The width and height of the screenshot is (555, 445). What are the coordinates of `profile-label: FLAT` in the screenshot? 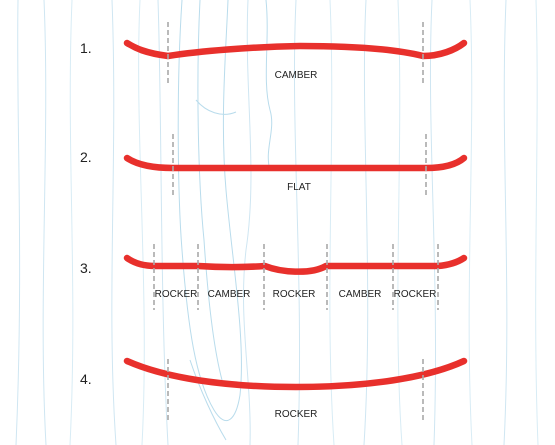 It's located at (299, 187).